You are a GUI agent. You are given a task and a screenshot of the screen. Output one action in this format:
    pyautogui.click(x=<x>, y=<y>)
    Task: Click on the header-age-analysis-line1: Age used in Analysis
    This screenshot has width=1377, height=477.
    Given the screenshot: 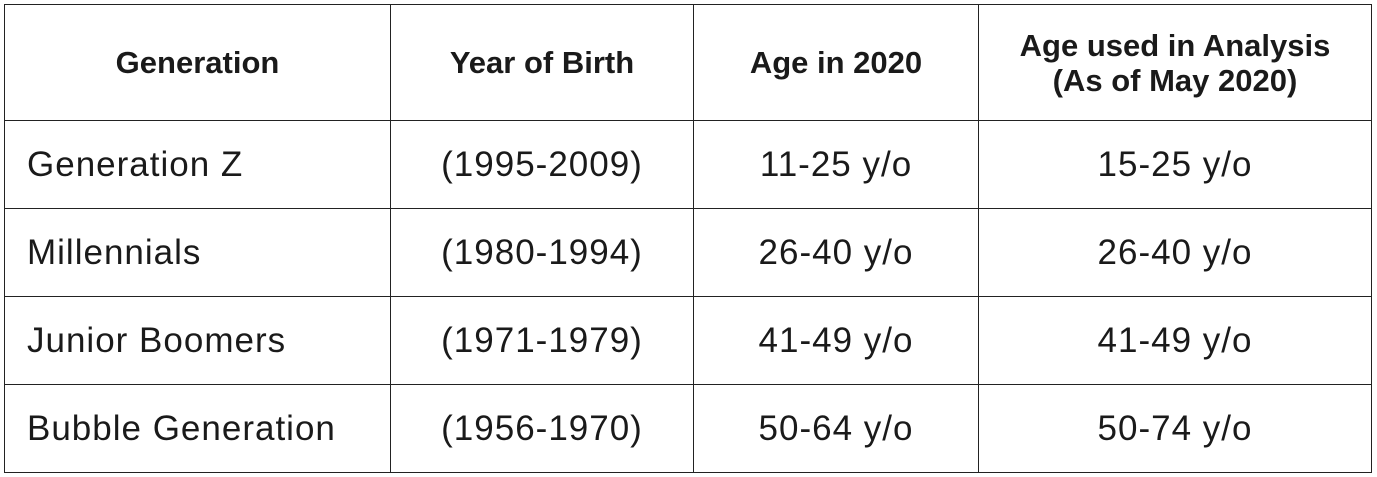 What is the action you would take?
    pyautogui.click(x=1175, y=45)
    